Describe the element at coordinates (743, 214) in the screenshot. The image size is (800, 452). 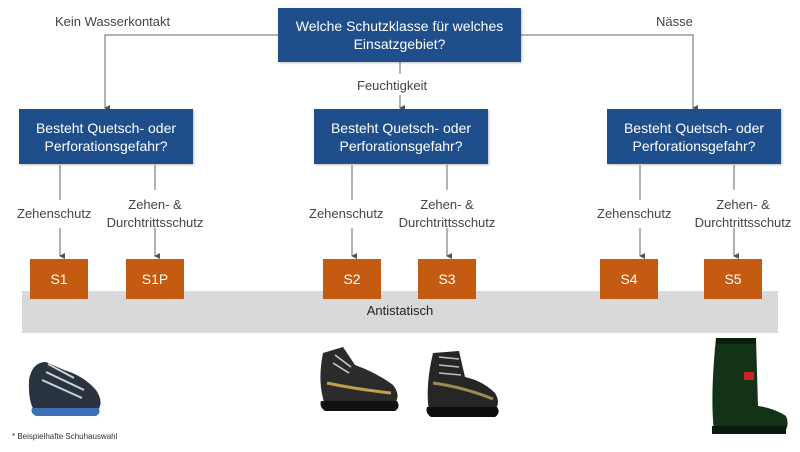
I see `option-toe-pen-right: Zehen- & Durchtrittsschutz` at that location.